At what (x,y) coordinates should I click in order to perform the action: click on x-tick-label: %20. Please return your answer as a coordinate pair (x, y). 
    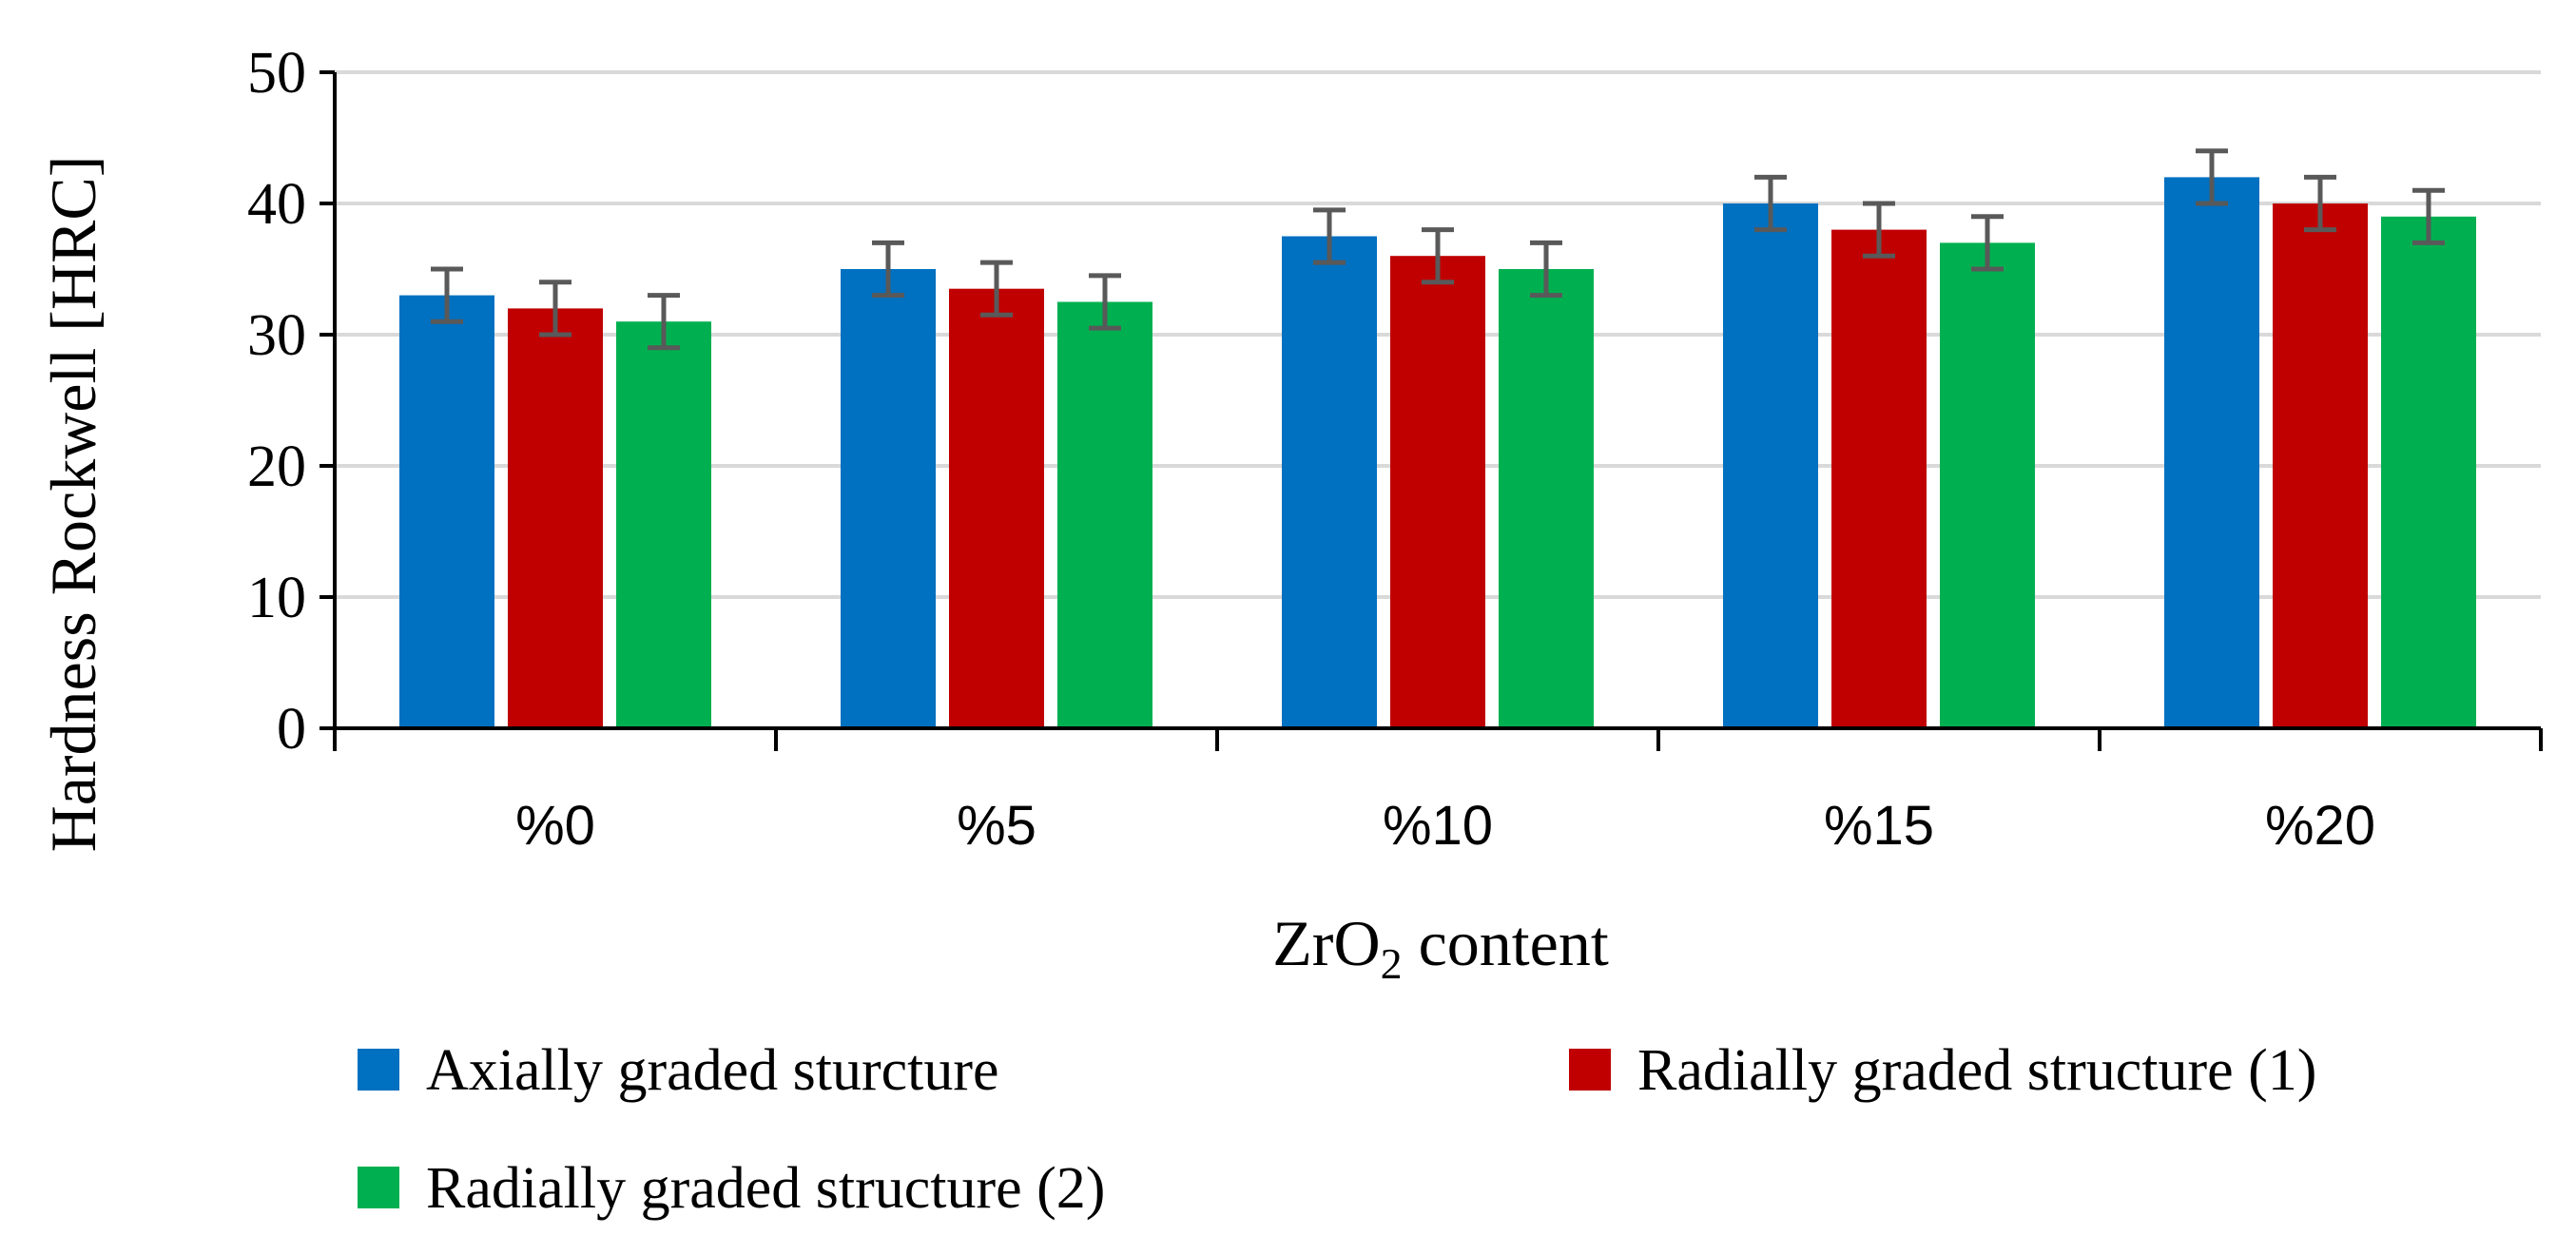
    Looking at the image, I should click on (2320, 826).